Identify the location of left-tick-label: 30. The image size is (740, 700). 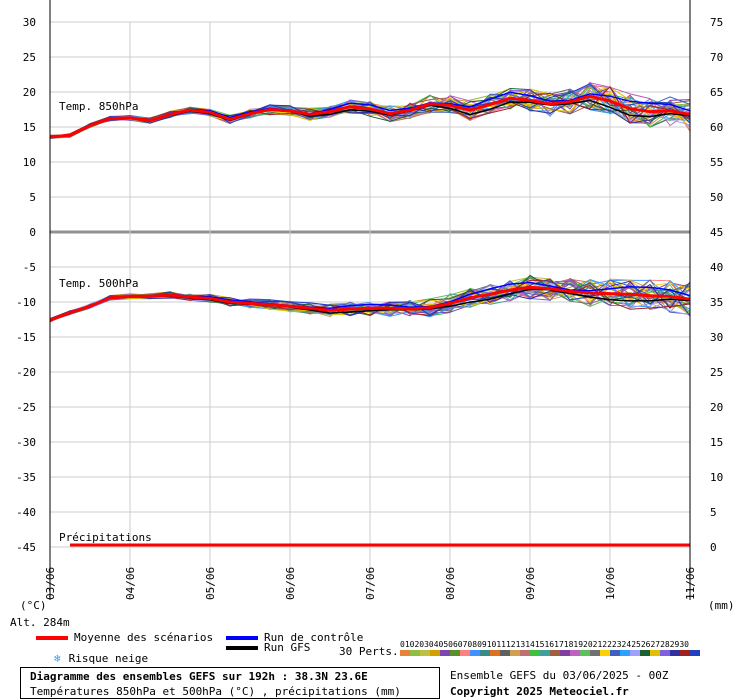
(29, 22).